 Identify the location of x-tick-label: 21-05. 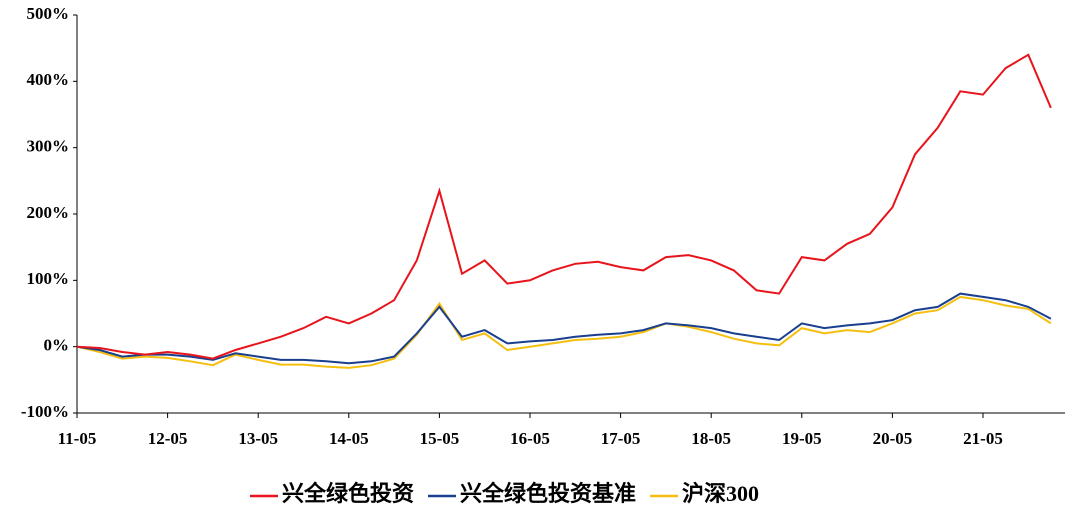
(983, 438).